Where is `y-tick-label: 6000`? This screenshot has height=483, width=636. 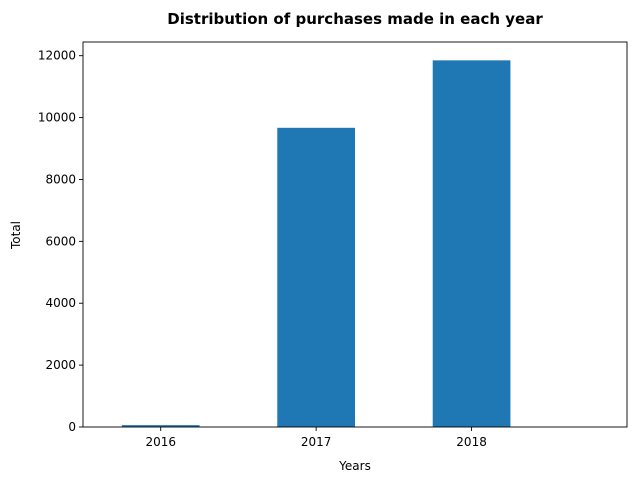
y-tick-label: 6000 is located at coordinates (60, 241).